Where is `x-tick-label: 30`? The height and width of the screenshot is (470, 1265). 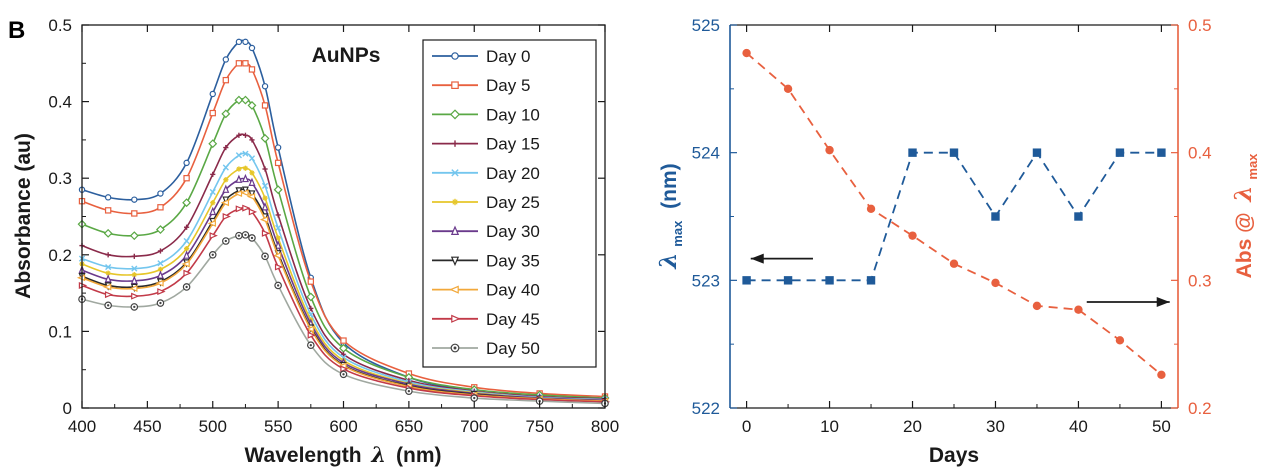
x-tick-label: 30 is located at coordinates (995, 426).